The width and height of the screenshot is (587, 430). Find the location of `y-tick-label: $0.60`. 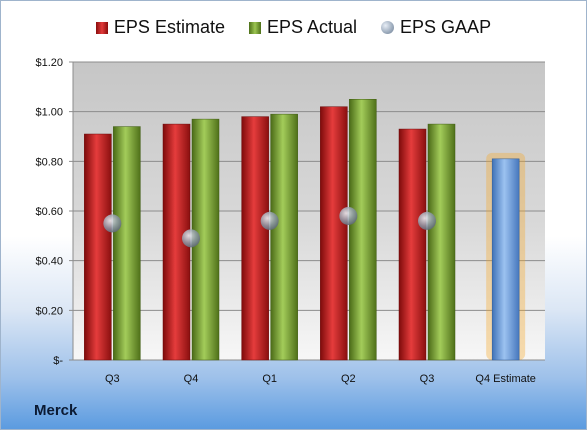

y-tick-label: $0.60 is located at coordinates (49, 212).